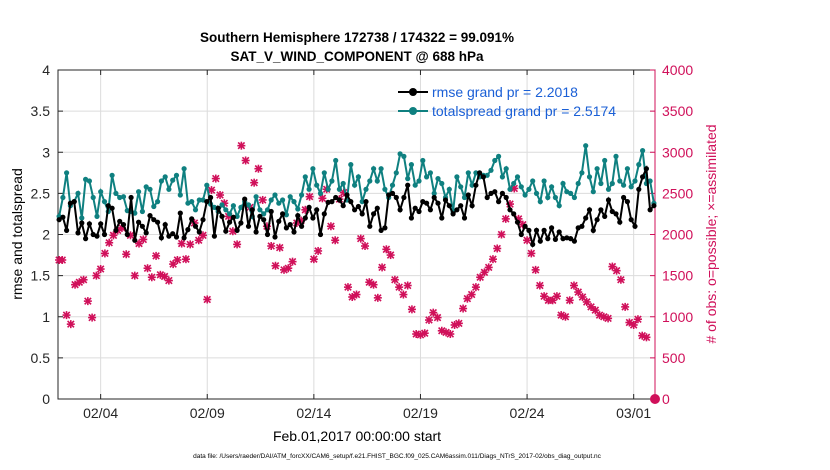  I want to click on y-right-tick-label: 2000, so click(677, 235).